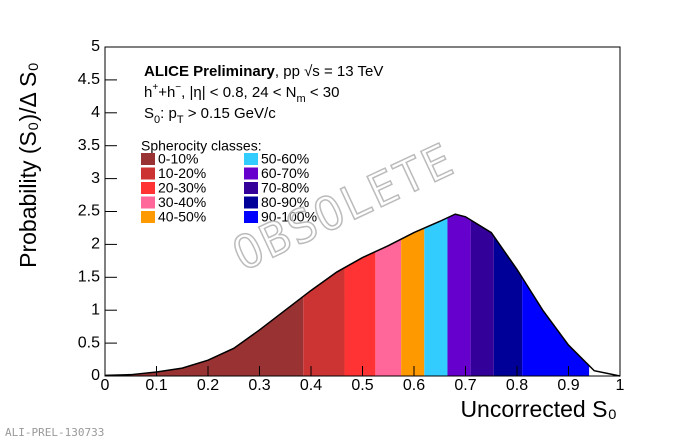 The width and height of the screenshot is (690, 443). What do you see at coordinates (201, 146) in the screenshot?
I see `legend-title: Spherocity classes:` at bounding box center [201, 146].